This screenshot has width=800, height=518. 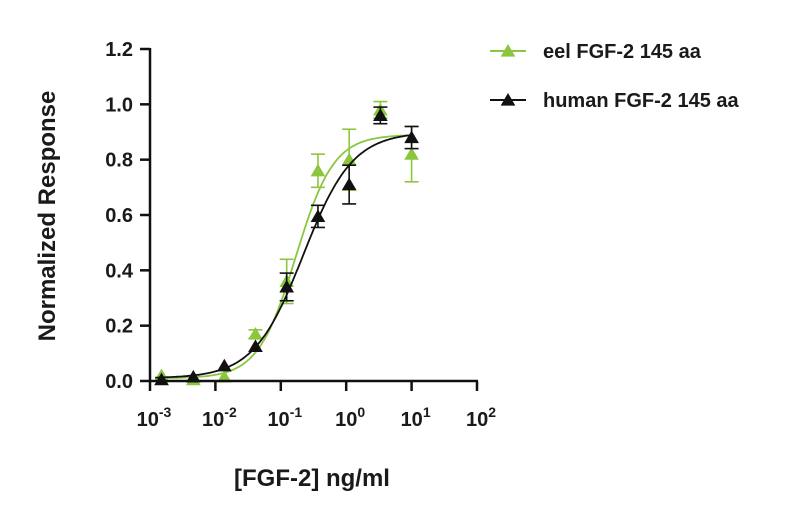 What do you see at coordinates (119, 161) in the screenshot?
I see `y-tick-label: 0.8` at bounding box center [119, 161].